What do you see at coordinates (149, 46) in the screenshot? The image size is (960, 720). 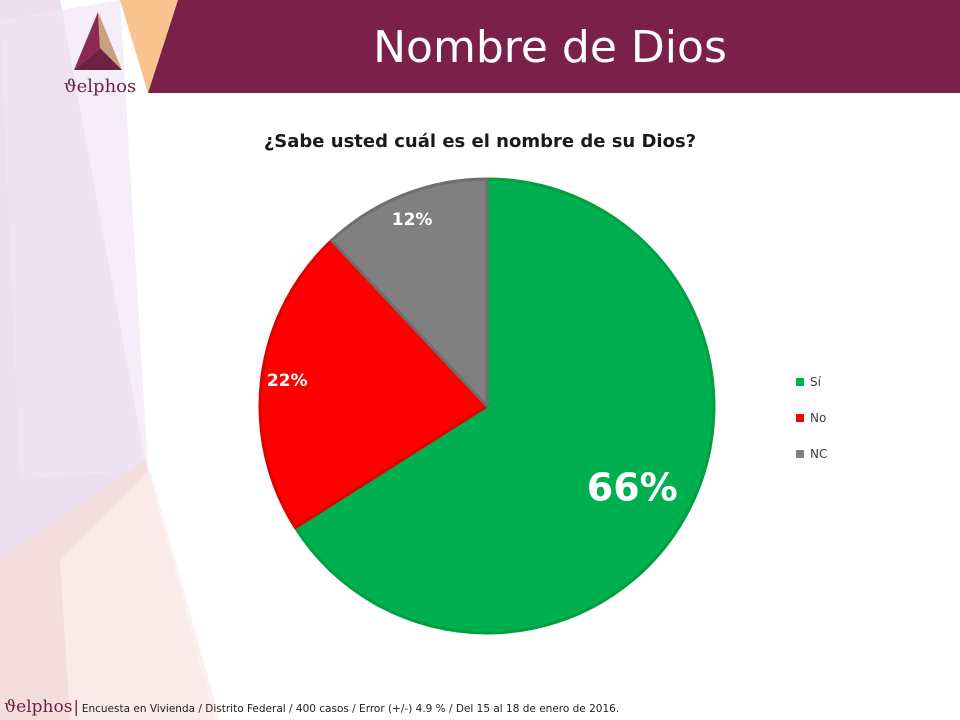 I see `peach-shape` at bounding box center [149, 46].